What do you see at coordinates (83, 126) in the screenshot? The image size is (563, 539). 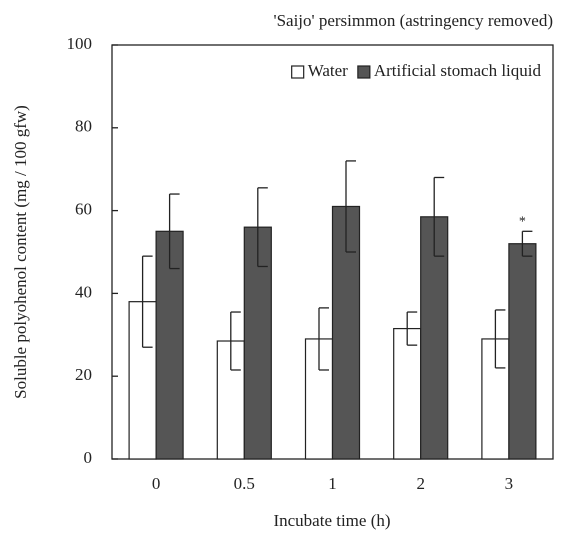 I see `y-tick-label: 80` at bounding box center [83, 126].